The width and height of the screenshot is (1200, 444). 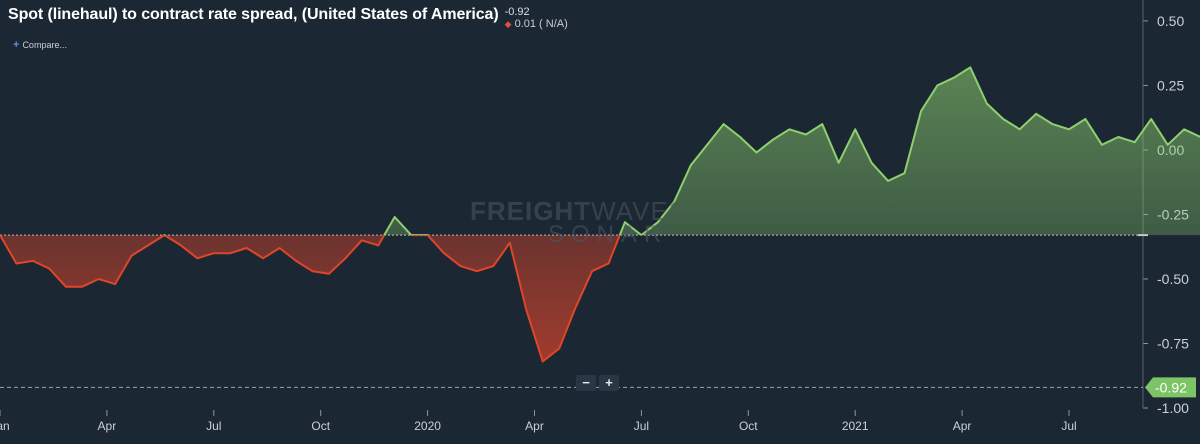 I want to click on change-value: 0.01, so click(x=525, y=24).